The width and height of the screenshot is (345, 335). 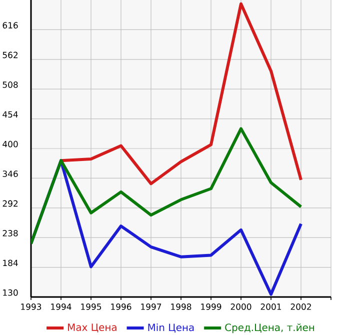 I want to click on x-tick-label: 2002, so click(x=300, y=307).